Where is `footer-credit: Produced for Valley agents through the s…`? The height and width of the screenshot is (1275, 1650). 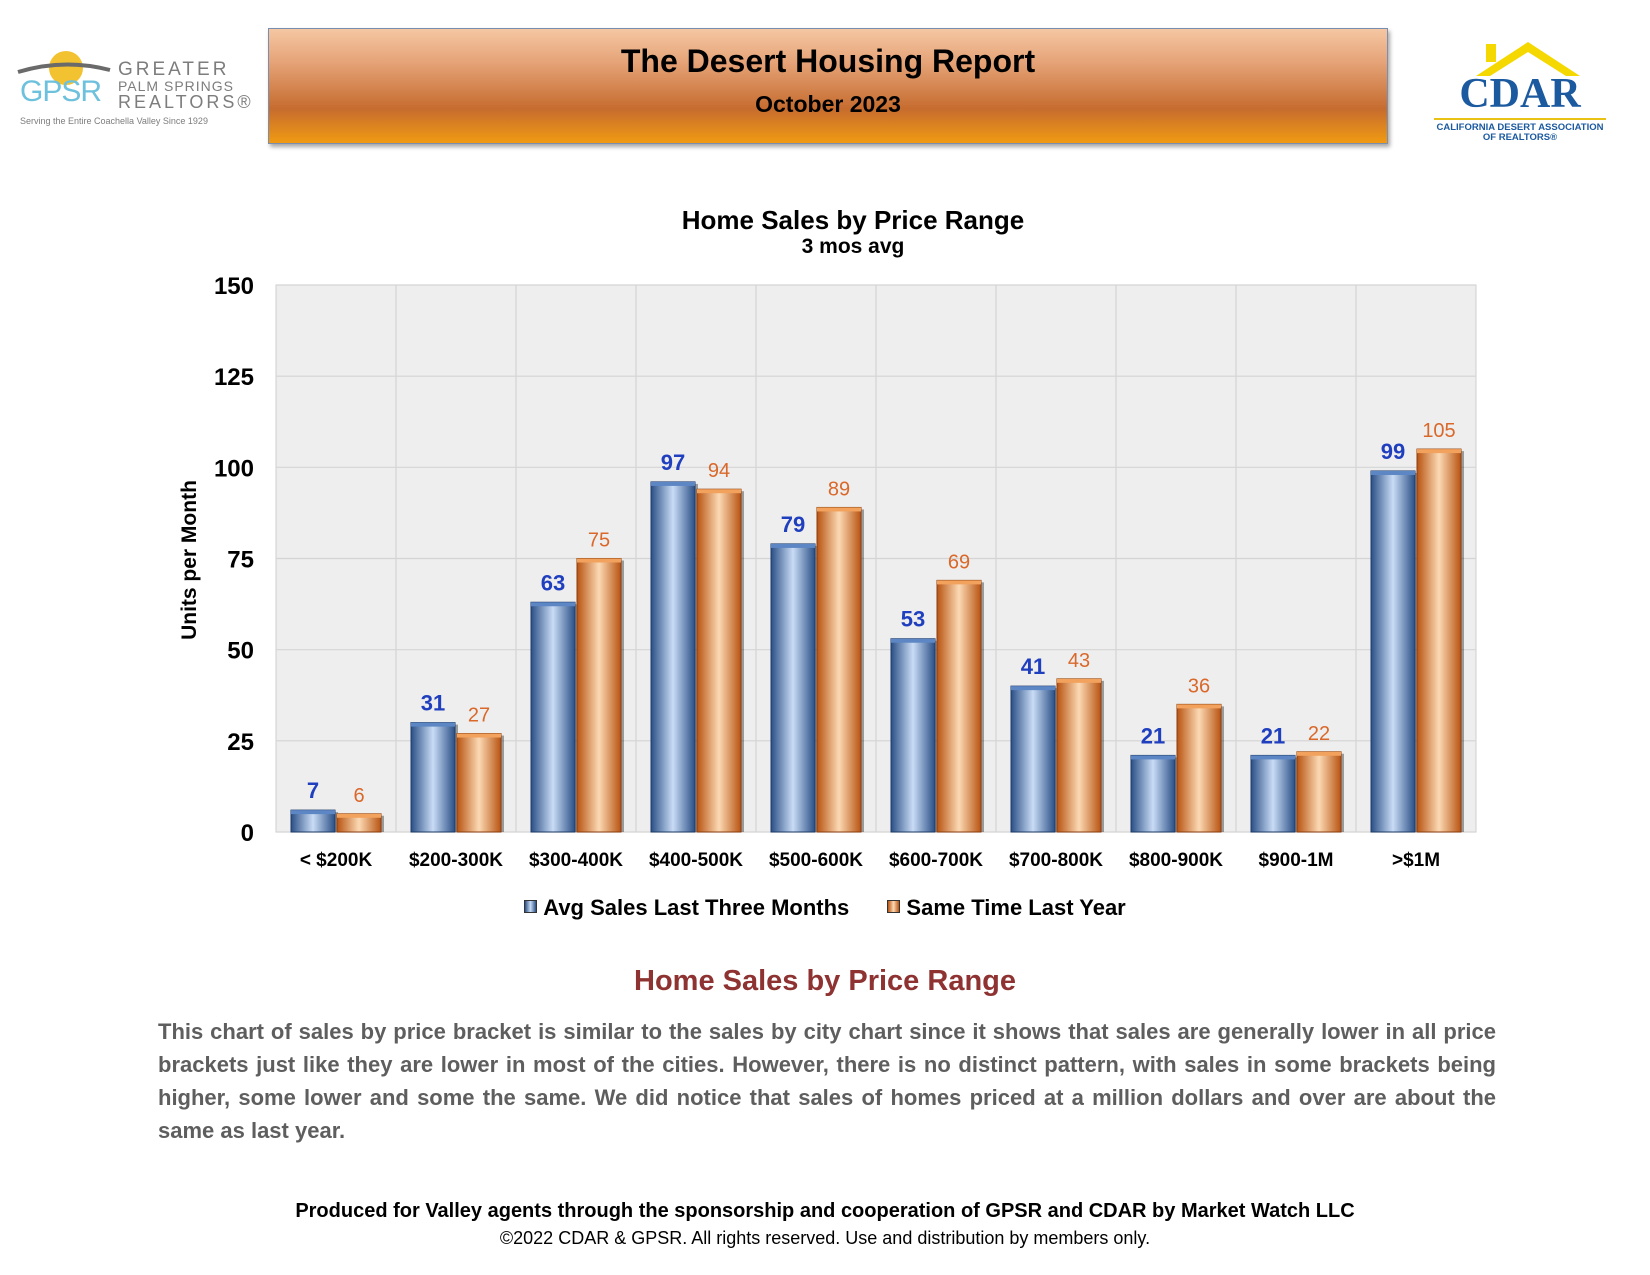
footer-credit: Produced for Valley agents through the s… is located at coordinates (825, 1211).